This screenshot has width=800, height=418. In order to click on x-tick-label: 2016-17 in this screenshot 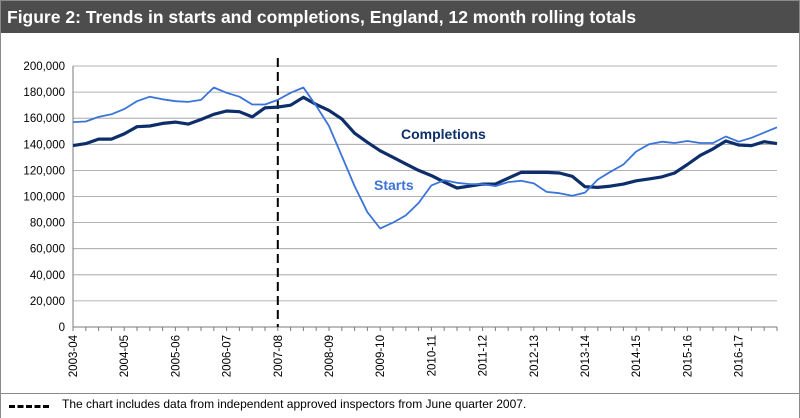, I will do `click(740, 356)`.